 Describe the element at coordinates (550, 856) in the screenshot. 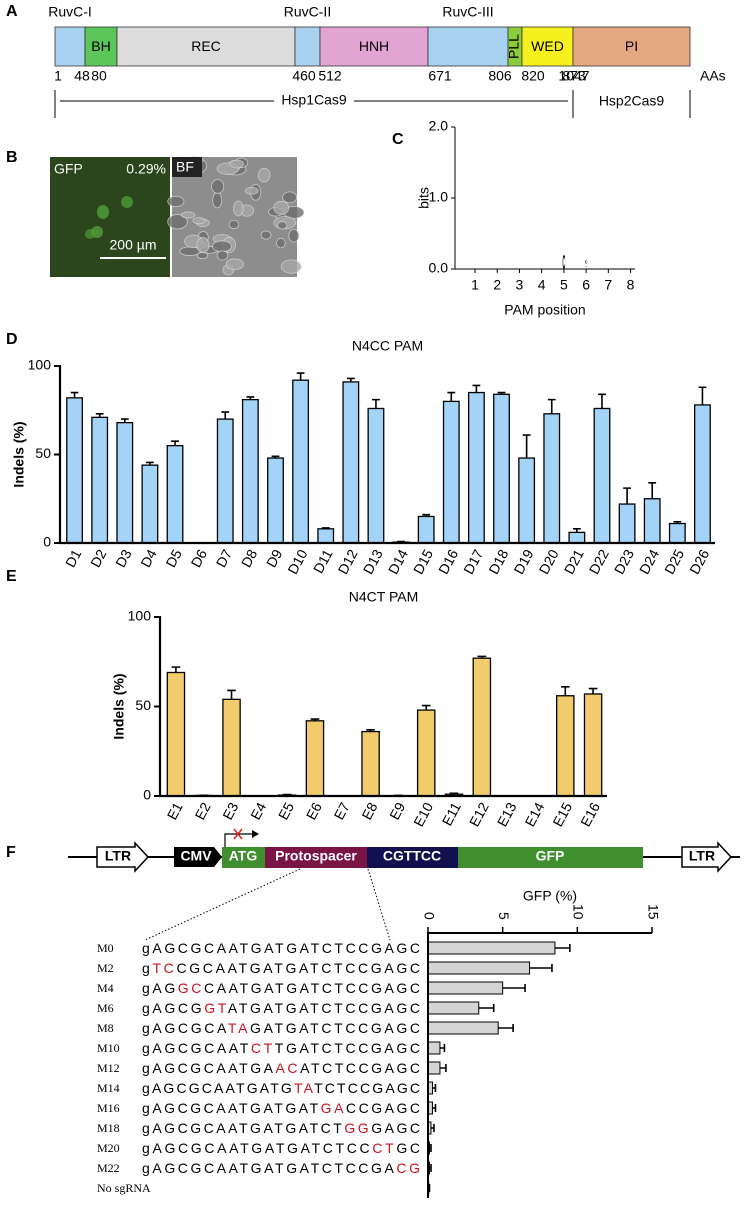

I see `construct-label: GFP` at that location.